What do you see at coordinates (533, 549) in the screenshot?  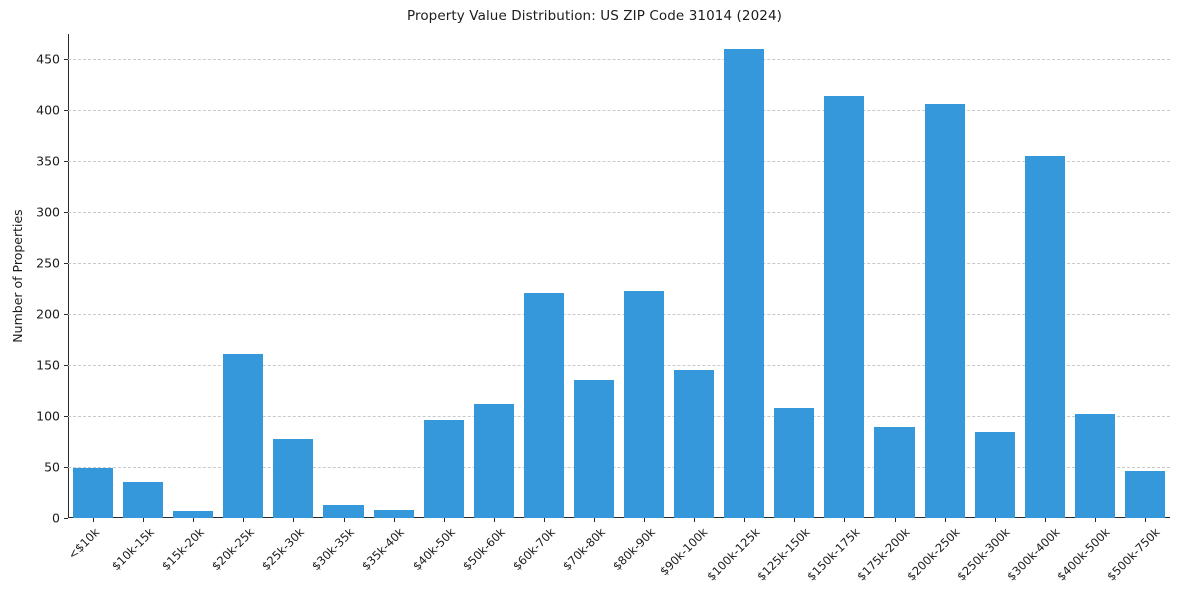 I see `x-tick-label: $60k-70k` at bounding box center [533, 549].